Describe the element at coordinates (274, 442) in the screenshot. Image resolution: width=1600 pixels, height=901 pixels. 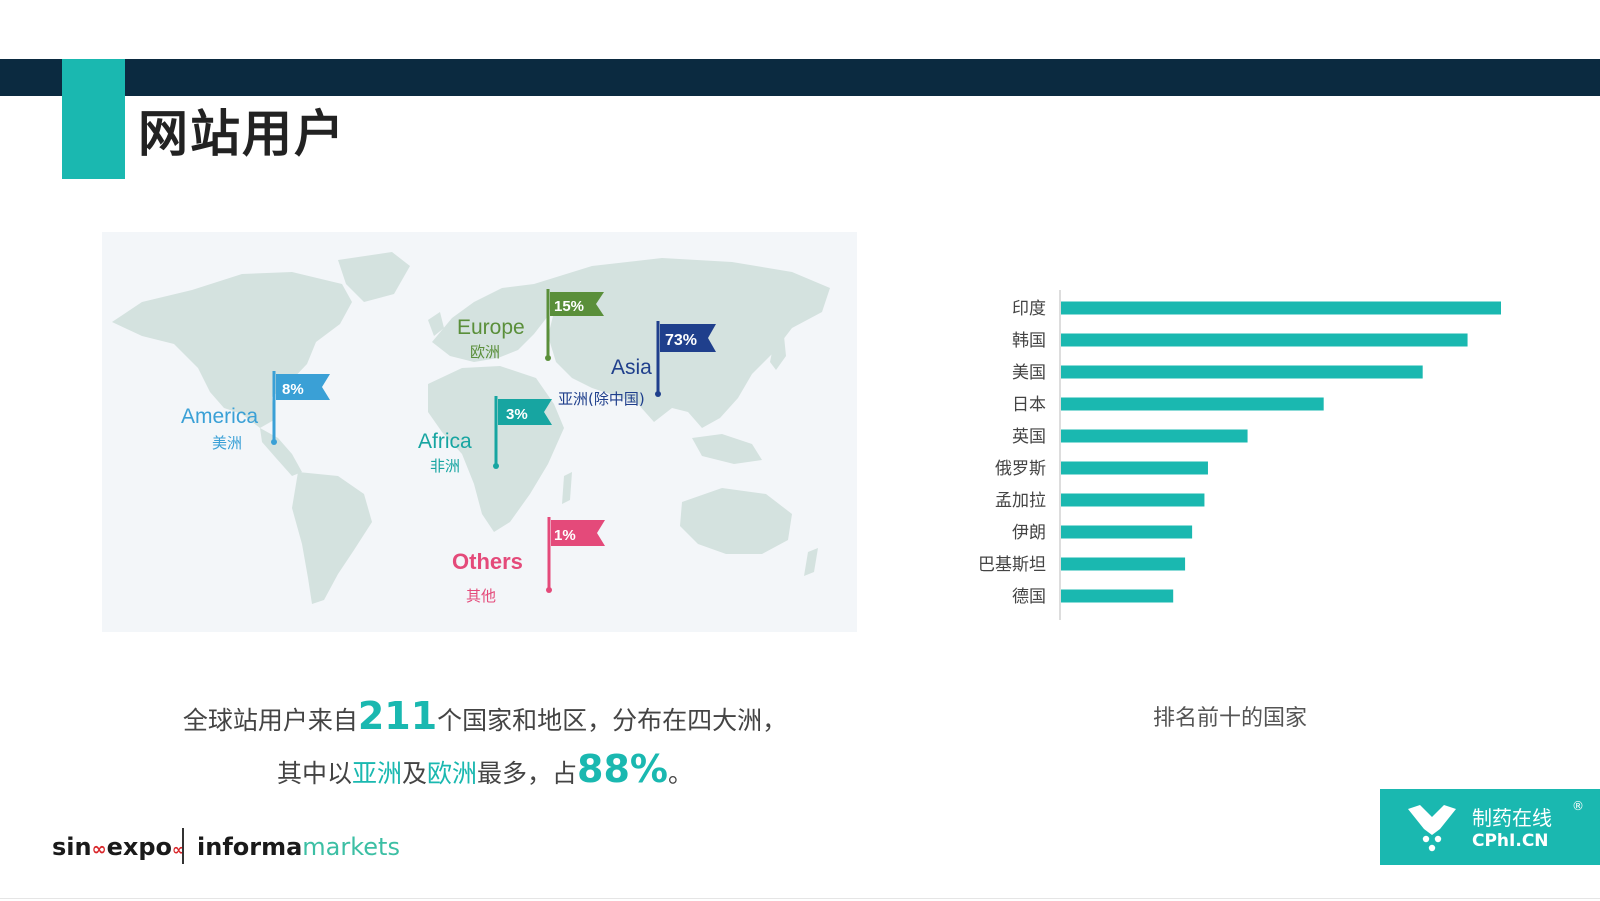
I see `flag-america-base` at that location.